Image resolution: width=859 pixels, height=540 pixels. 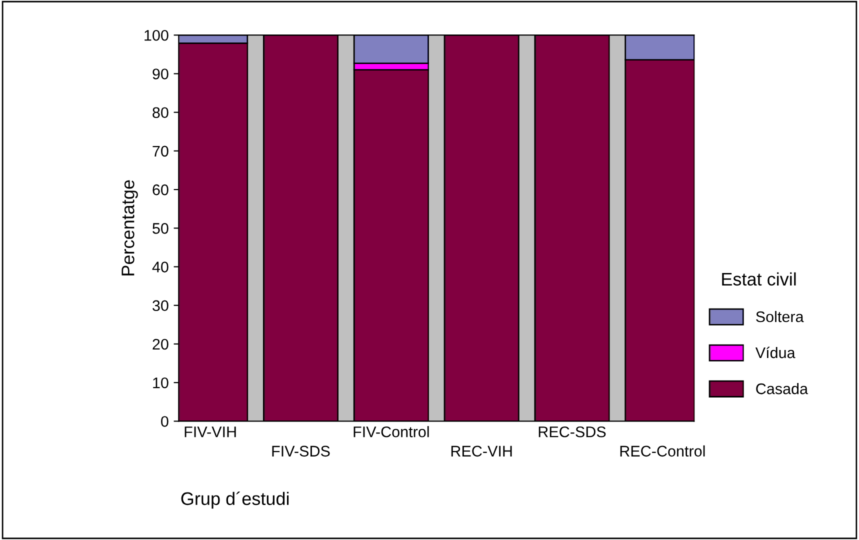 What do you see at coordinates (160, 267) in the screenshot?
I see `y-tick-label: 40` at bounding box center [160, 267].